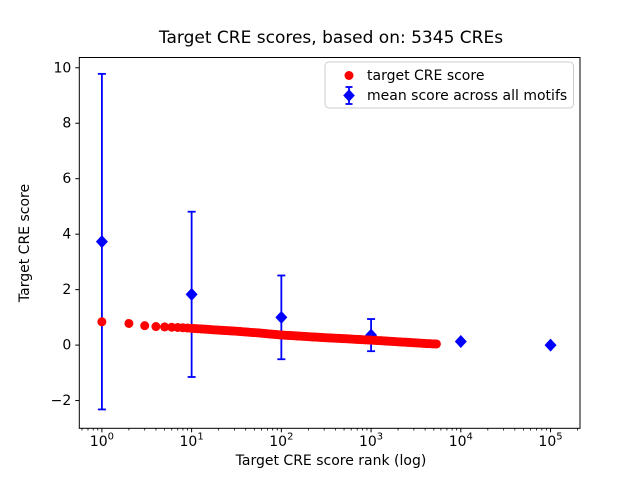 The image size is (640, 480). I want to click on y-tick-label: 6, so click(66, 179).